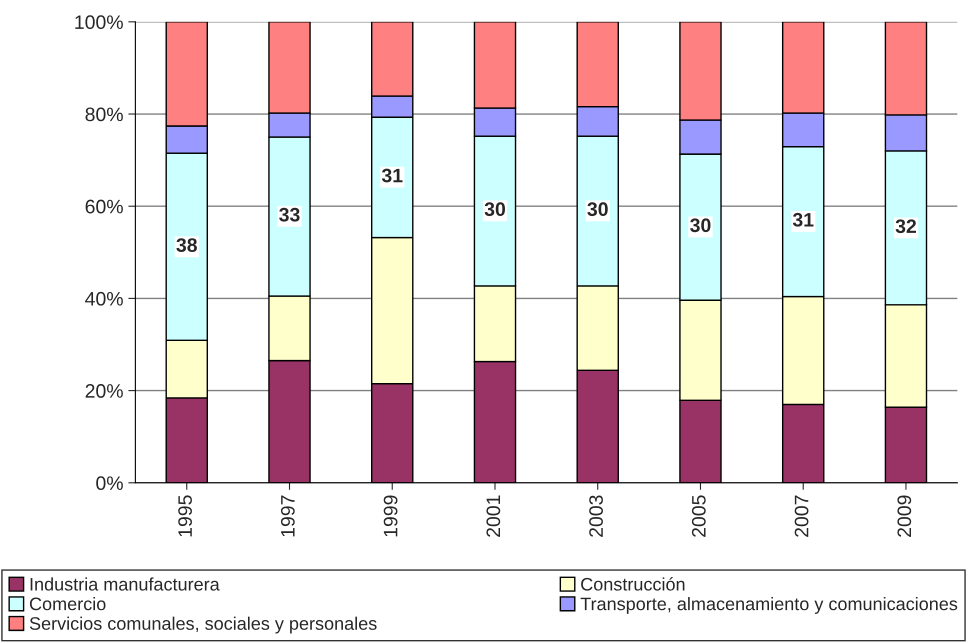 This screenshot has width=967, height=642. Describe the element at coordinates (596, 516) in the screenshot. I see `x-tick-label: 2003` at that location.